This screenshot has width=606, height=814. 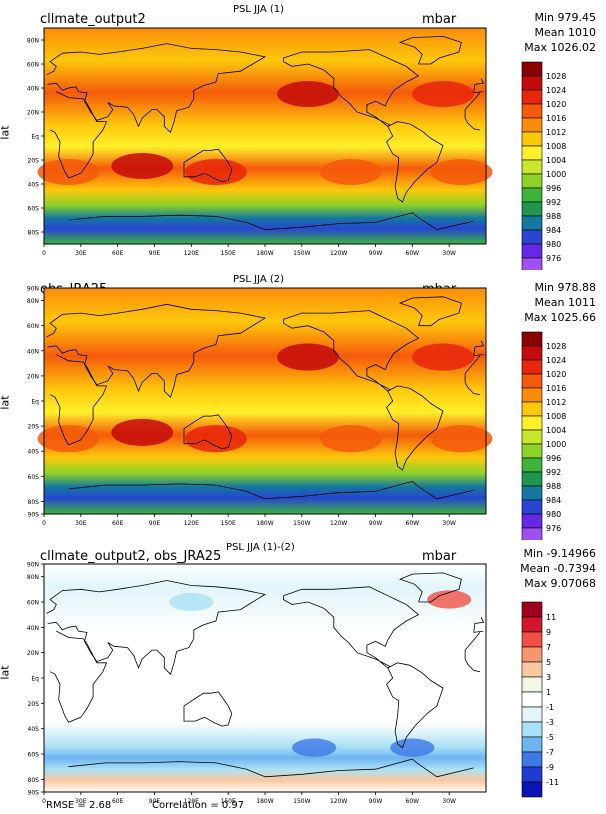 I want to click on colorbar-label: 1024, so click(x=556, y=360).